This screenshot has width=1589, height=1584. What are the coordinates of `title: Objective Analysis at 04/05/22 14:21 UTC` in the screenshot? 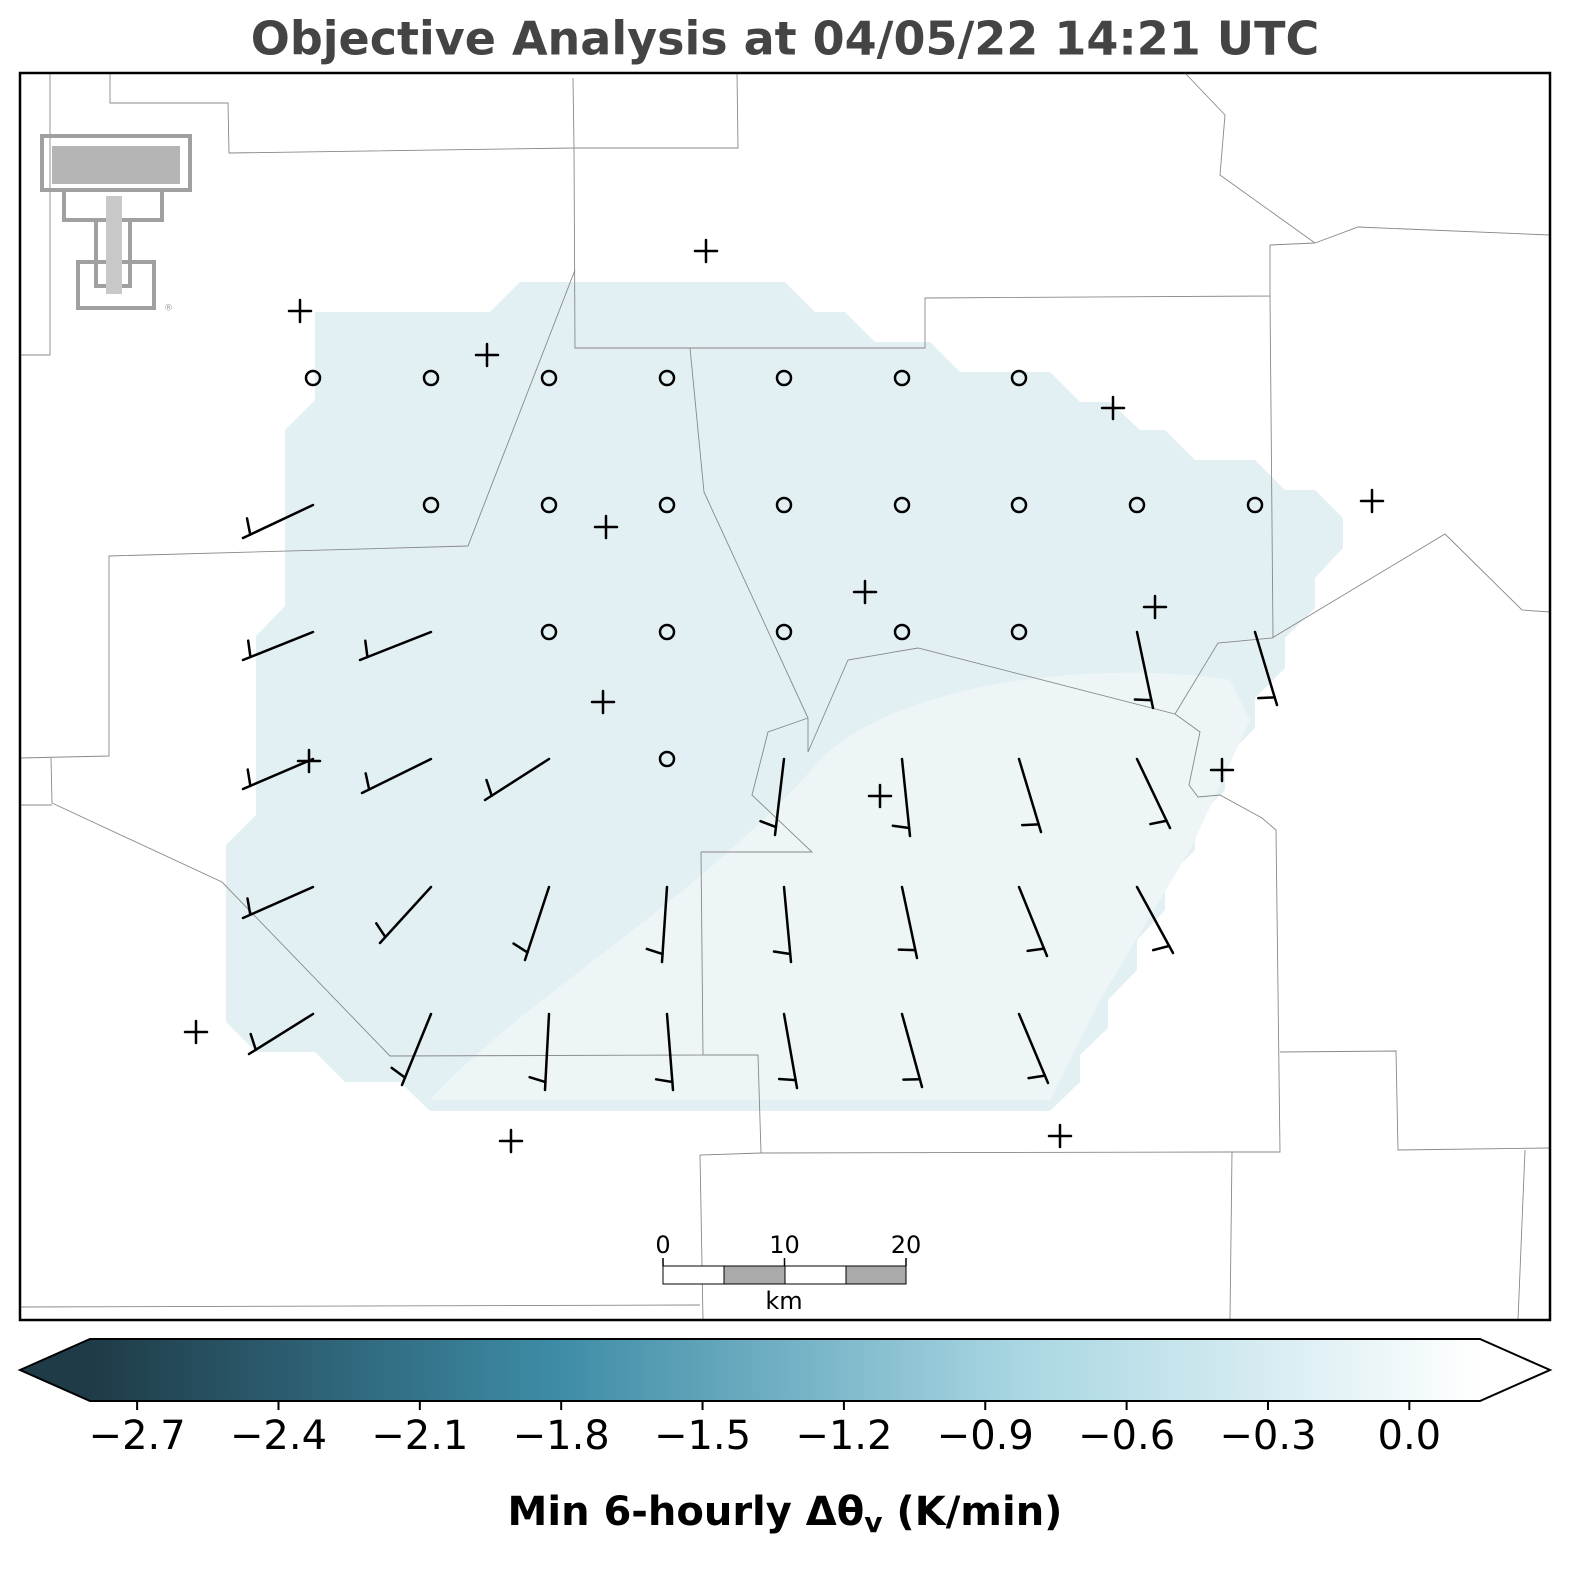 It's located at (785, 39).